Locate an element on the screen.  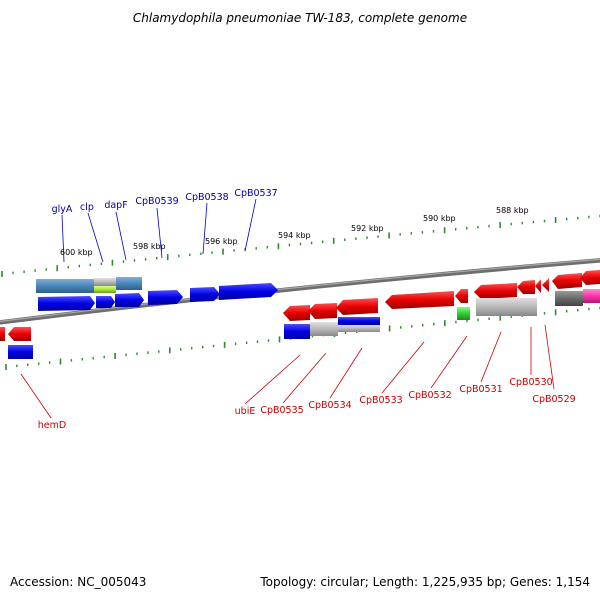
label-CpB0531: CpB0531 is located at coordinates (480, 389).